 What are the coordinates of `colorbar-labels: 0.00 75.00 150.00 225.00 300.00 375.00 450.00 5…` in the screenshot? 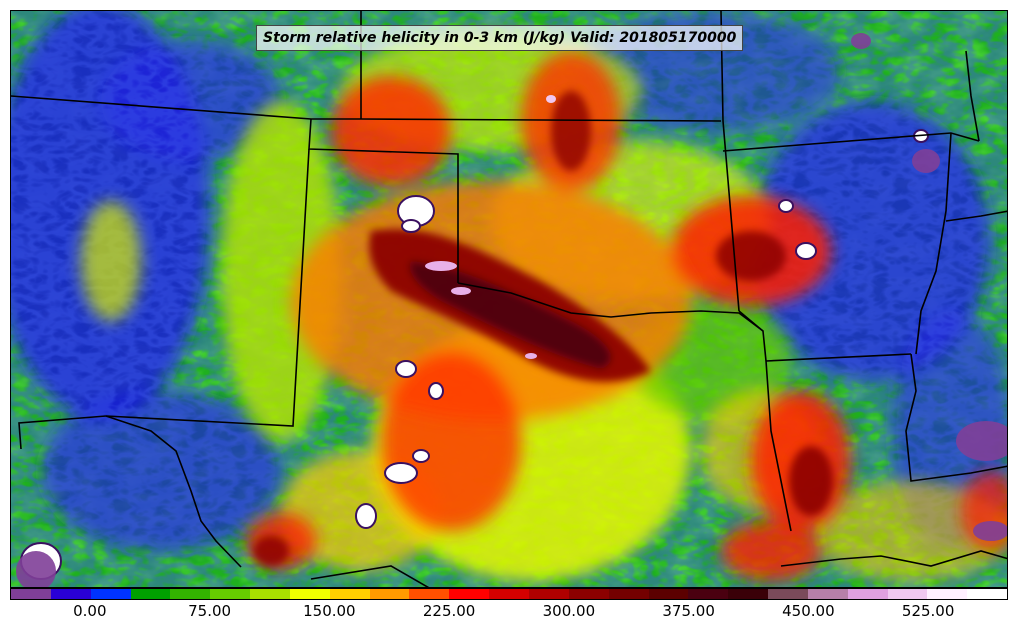 It's located at (509, 613).